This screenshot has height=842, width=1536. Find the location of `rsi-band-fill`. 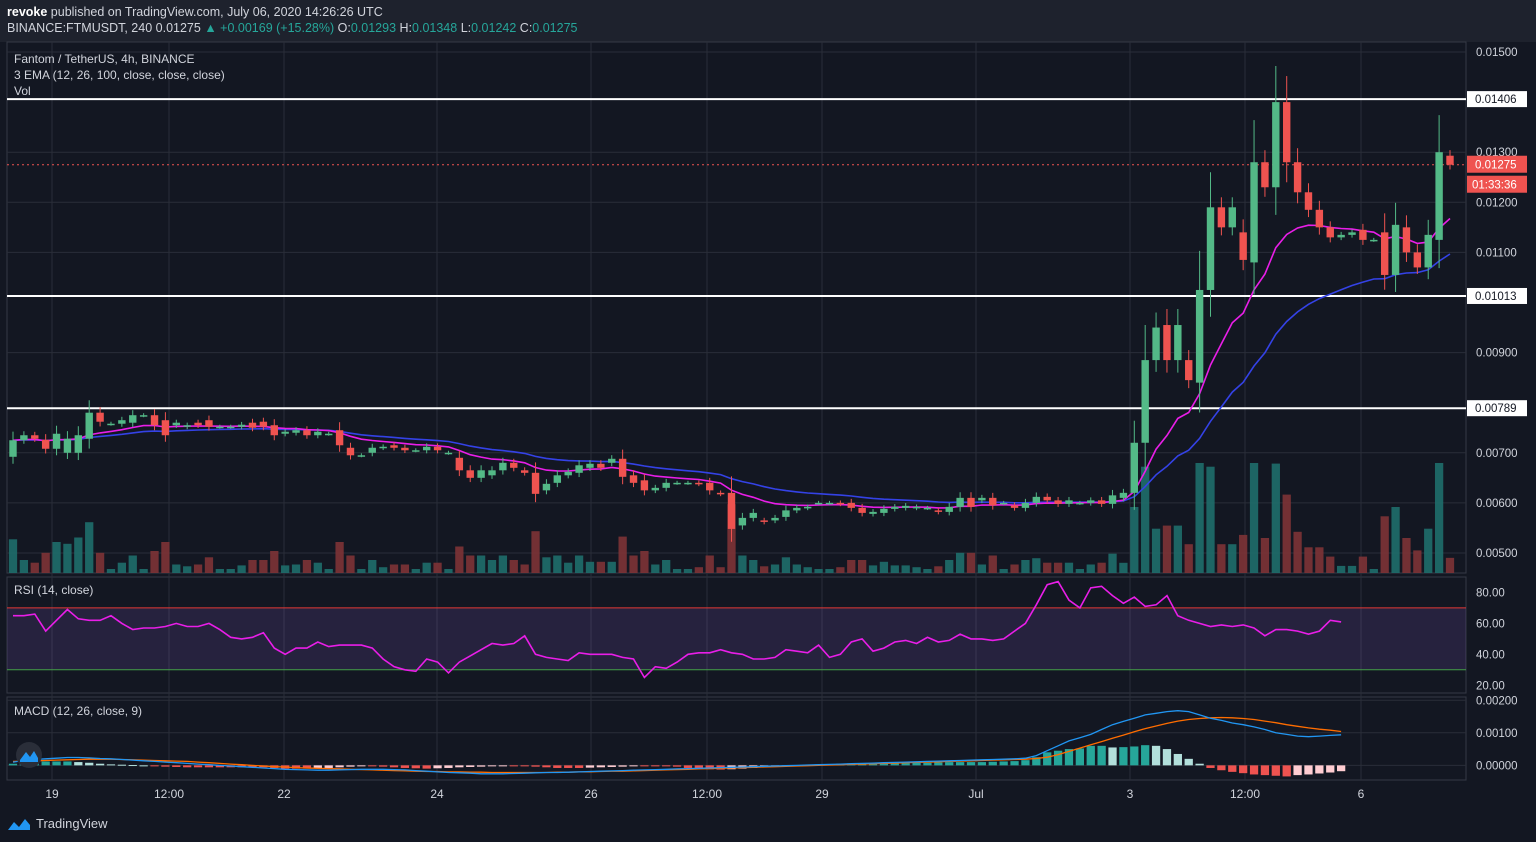

rsi-band-fill is located at coordinates (736, 638).